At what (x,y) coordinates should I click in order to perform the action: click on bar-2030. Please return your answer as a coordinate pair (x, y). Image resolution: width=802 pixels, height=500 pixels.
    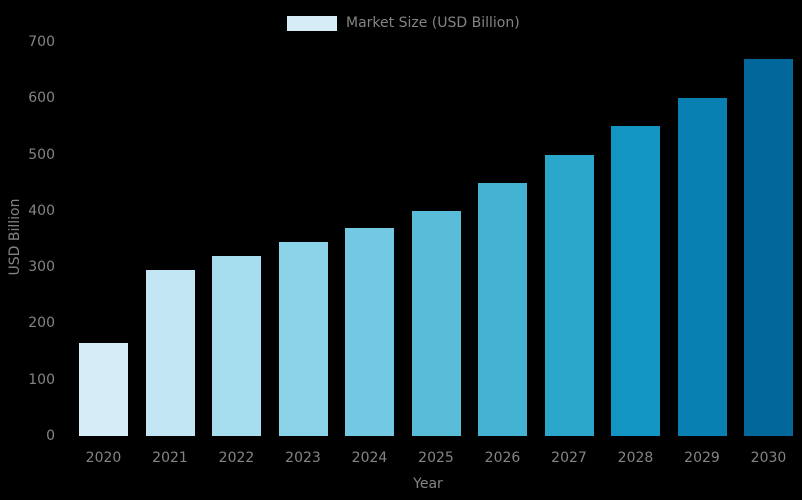
    Looking at the image, I should click on (768, 247).